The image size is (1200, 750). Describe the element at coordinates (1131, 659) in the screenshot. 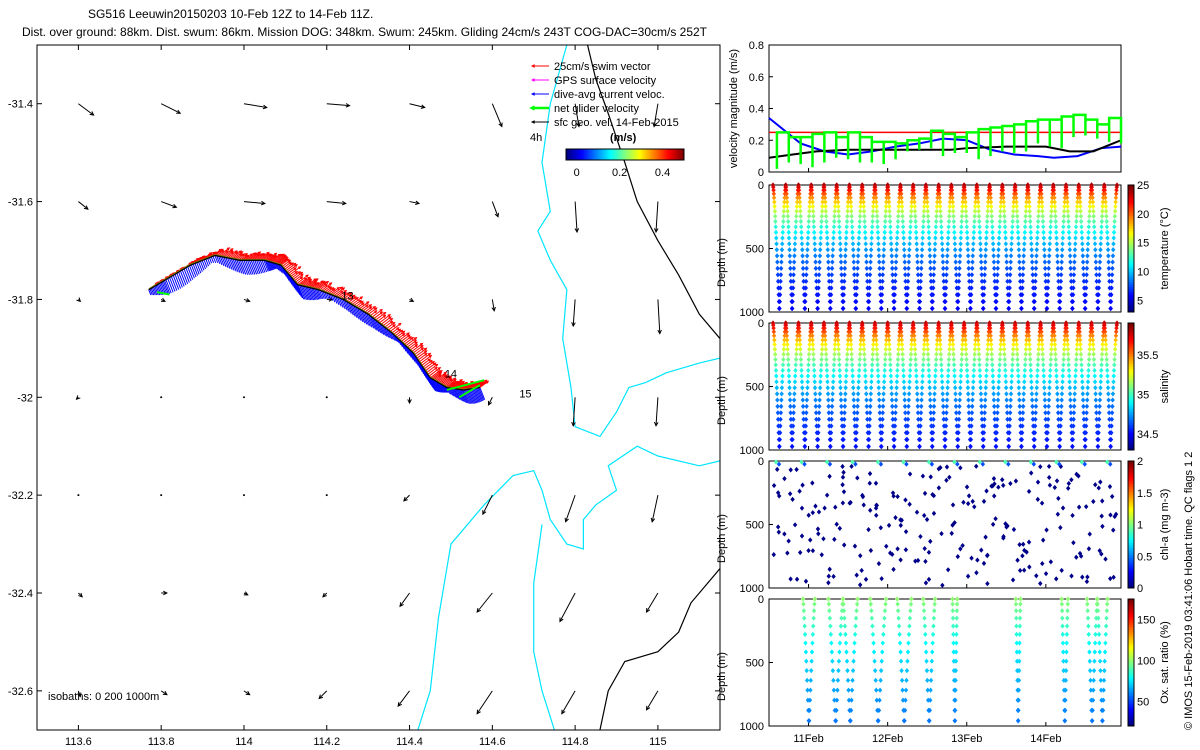

I see `oxygen-colorbar-cell` at that location.